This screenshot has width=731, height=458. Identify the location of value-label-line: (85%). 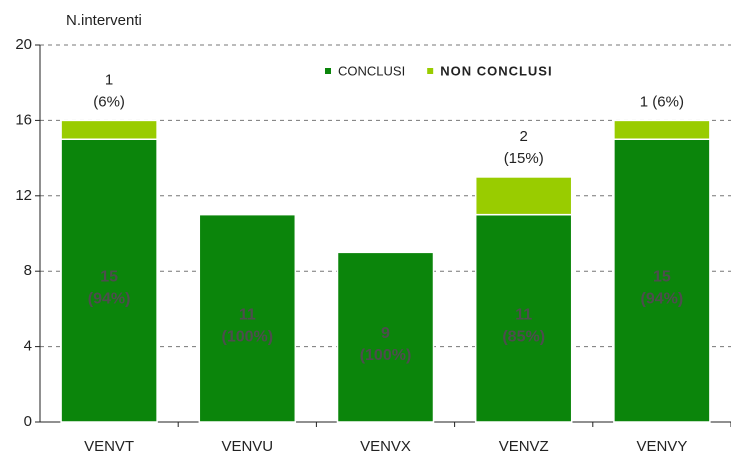
(523, 337).